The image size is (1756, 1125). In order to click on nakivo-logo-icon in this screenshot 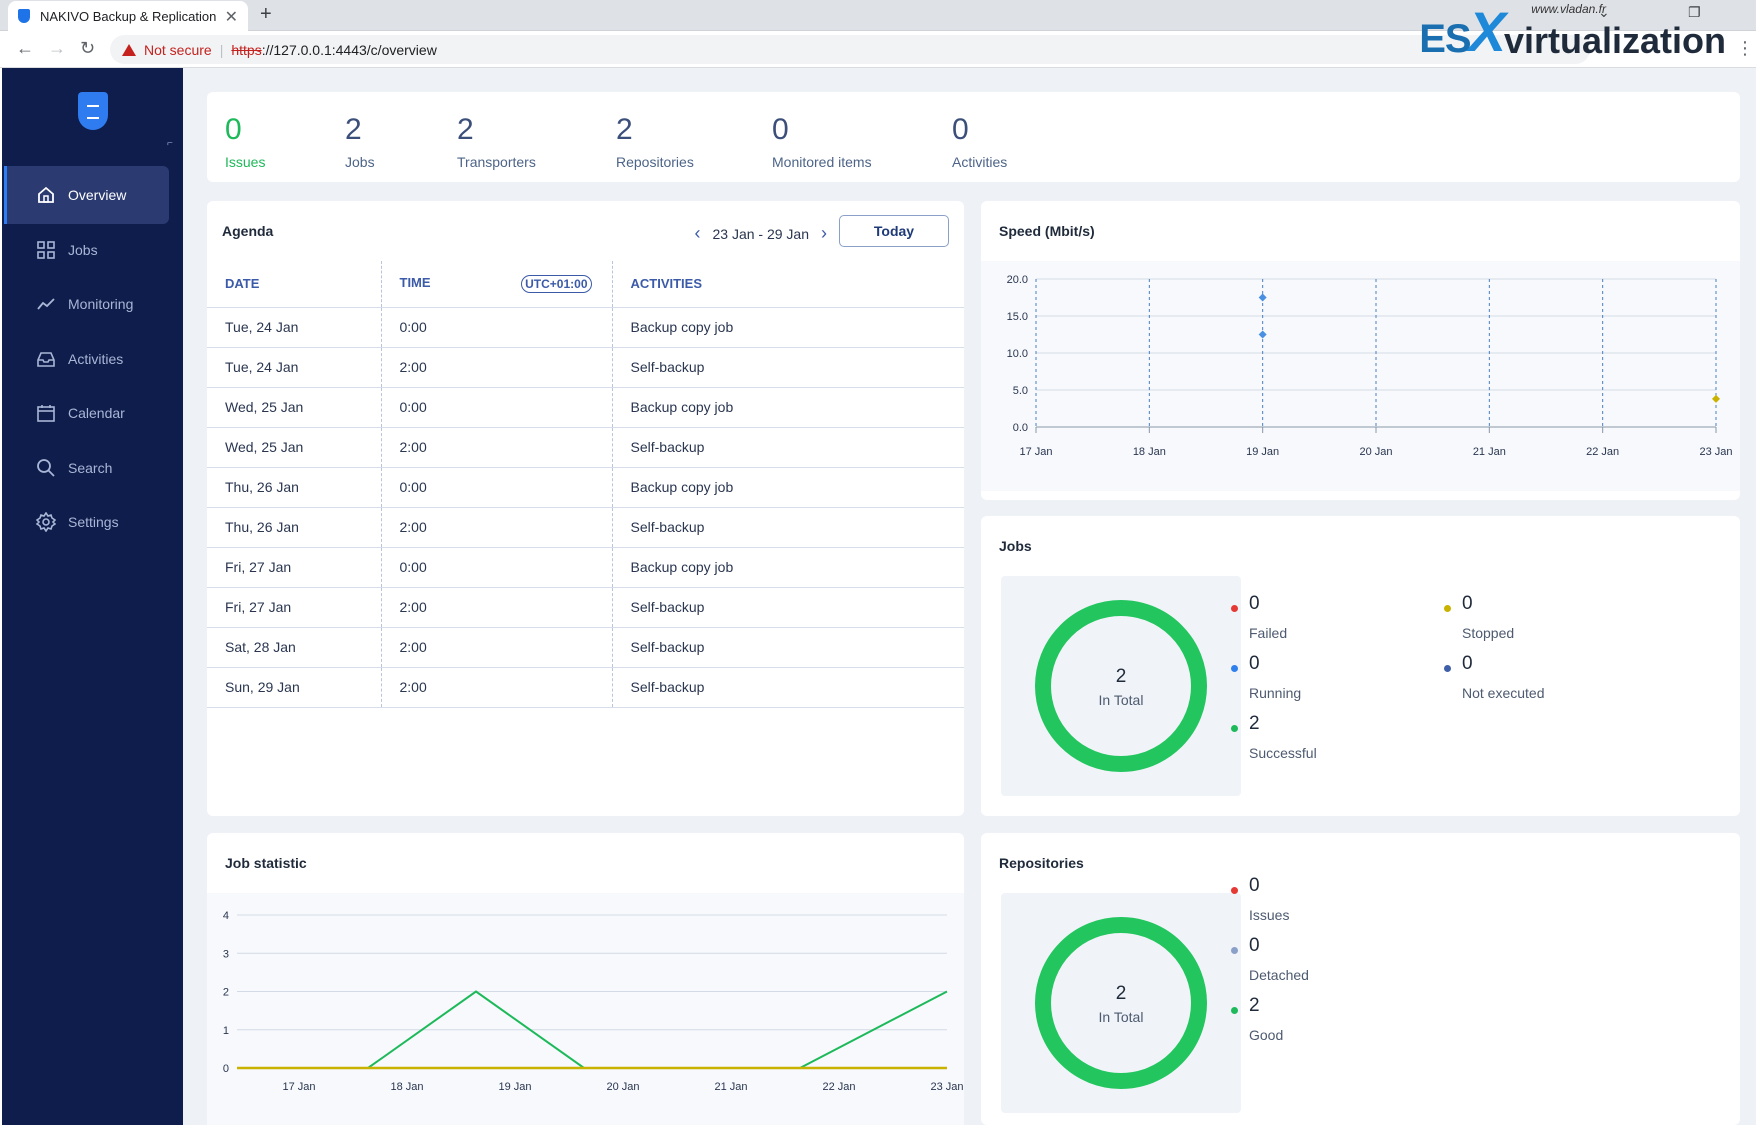, I will do `click(93, 111)`.